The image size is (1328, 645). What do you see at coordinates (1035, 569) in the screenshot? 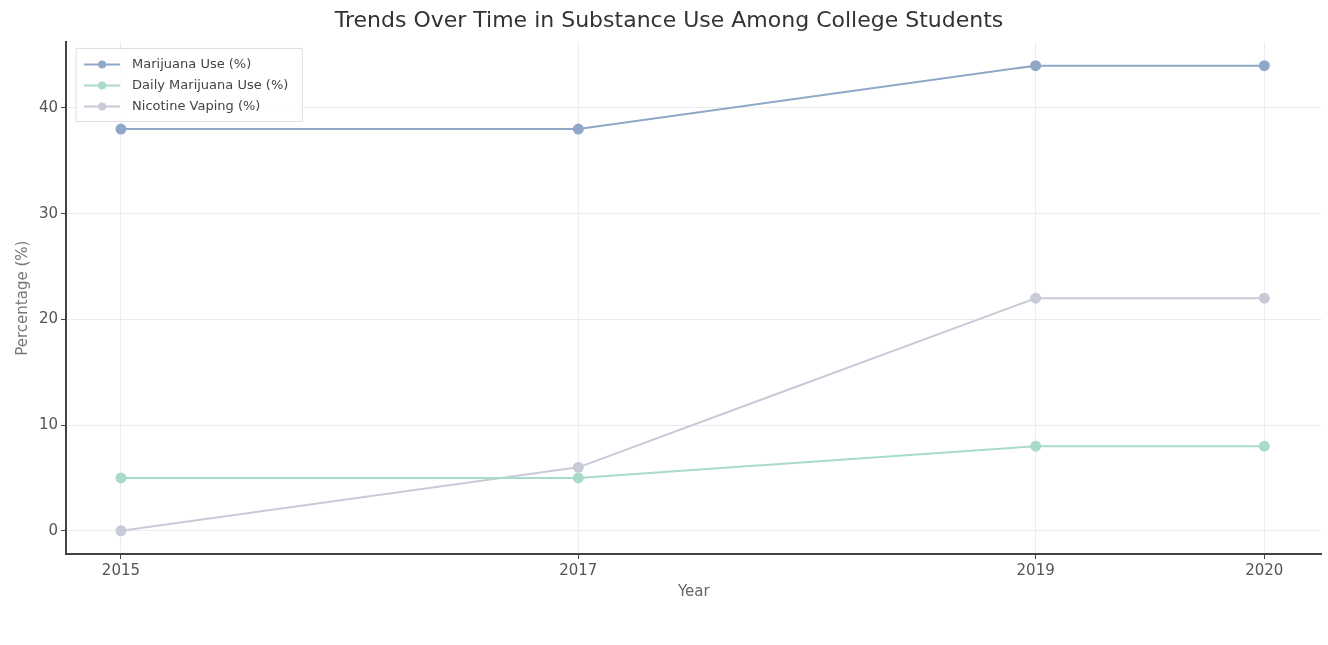
I see `x-tick-label: 2019` at bounding box center [1035, 569].